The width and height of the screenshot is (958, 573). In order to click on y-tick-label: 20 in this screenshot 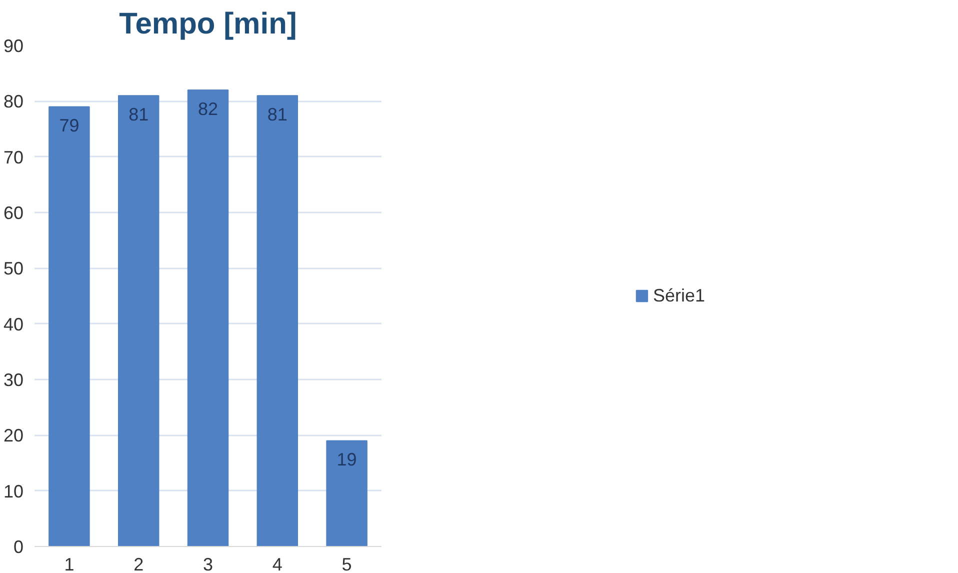, I will do `click(13, 436)`.